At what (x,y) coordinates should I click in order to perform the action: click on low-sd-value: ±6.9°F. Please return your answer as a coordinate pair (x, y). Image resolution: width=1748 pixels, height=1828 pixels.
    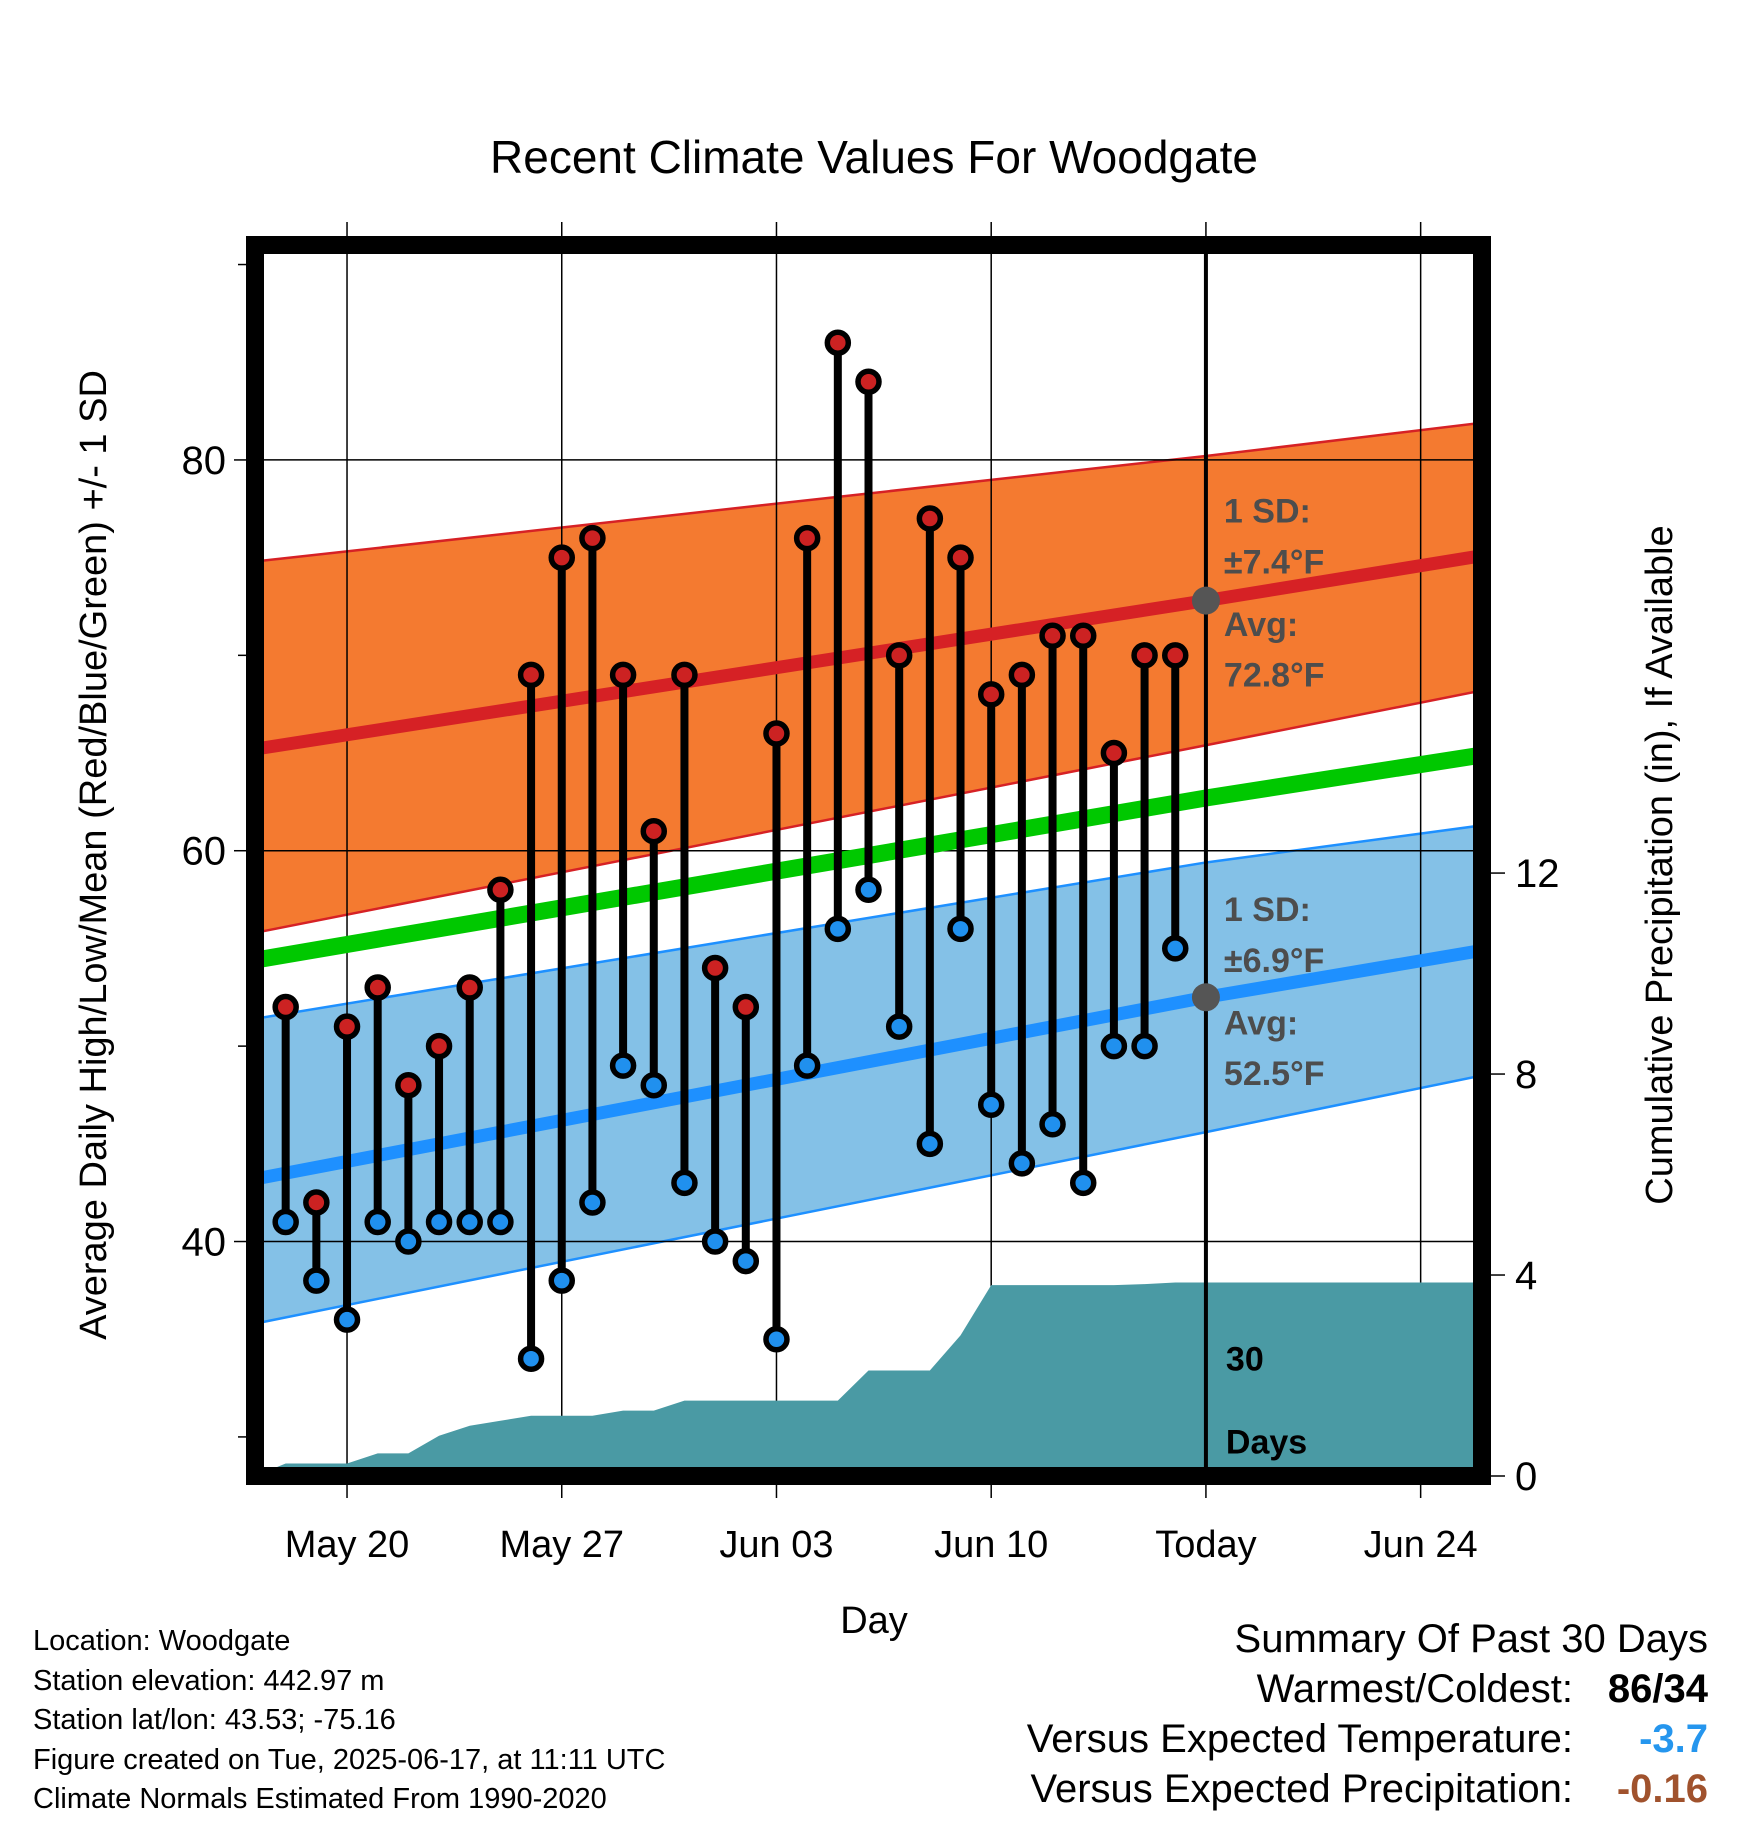
    Looking at the image, I should click on (1274, 961).